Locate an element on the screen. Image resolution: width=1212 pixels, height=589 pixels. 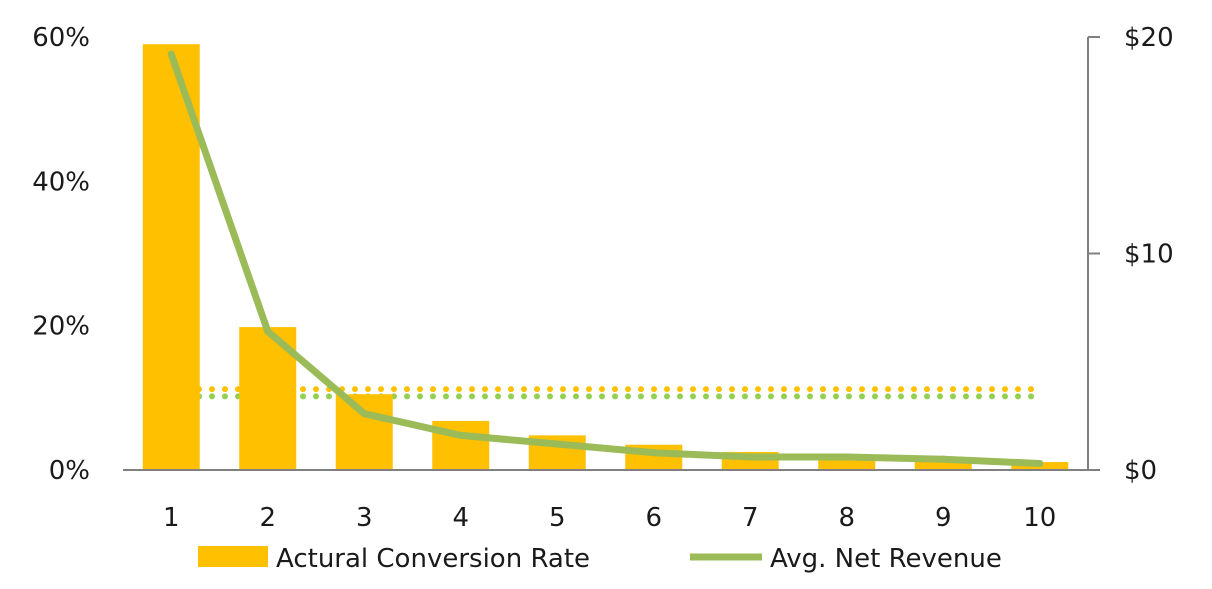
x-tick-label: 6 is located at coordinates (653, 518).